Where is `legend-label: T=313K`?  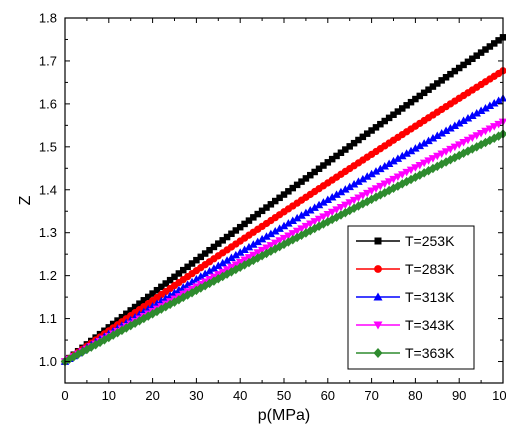 legend-label: T=313K is located at coordinates (430, 297).